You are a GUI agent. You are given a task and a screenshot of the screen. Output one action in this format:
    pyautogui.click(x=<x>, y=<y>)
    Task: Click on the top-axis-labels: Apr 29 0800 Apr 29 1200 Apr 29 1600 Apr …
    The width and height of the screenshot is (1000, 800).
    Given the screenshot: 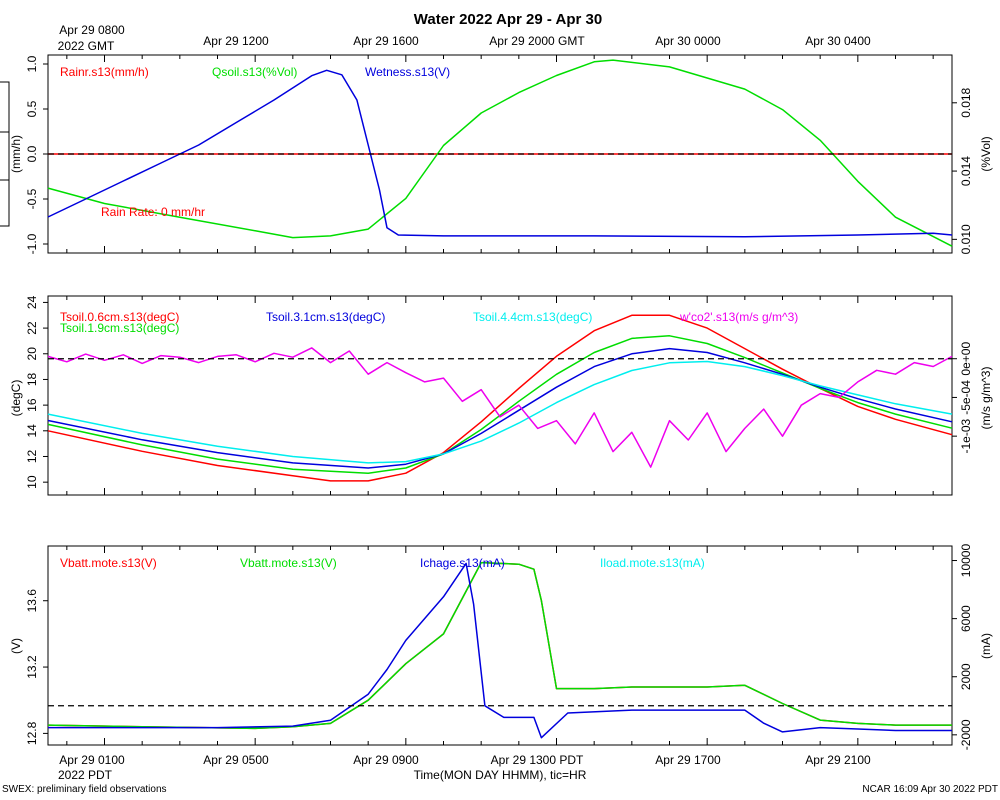 What is the action you would take?
    pyautogui.click(x=464, y=38)
    